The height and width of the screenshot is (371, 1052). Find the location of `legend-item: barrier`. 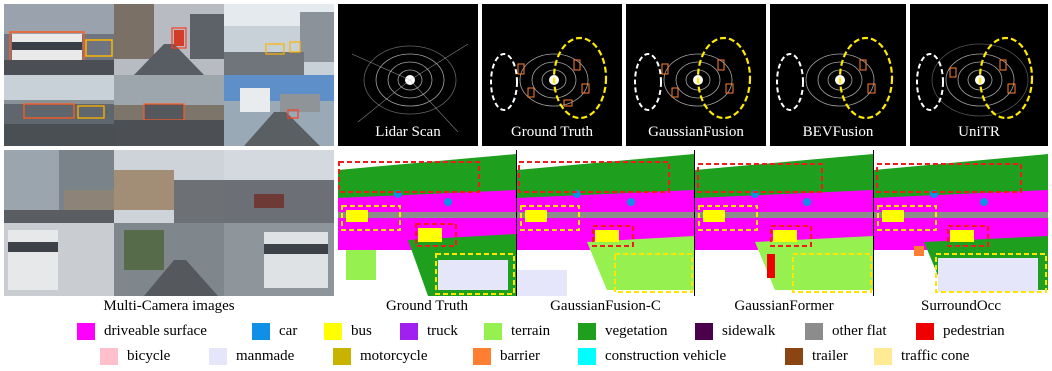

legend-item: barrier is located at coordinates (506, 356).